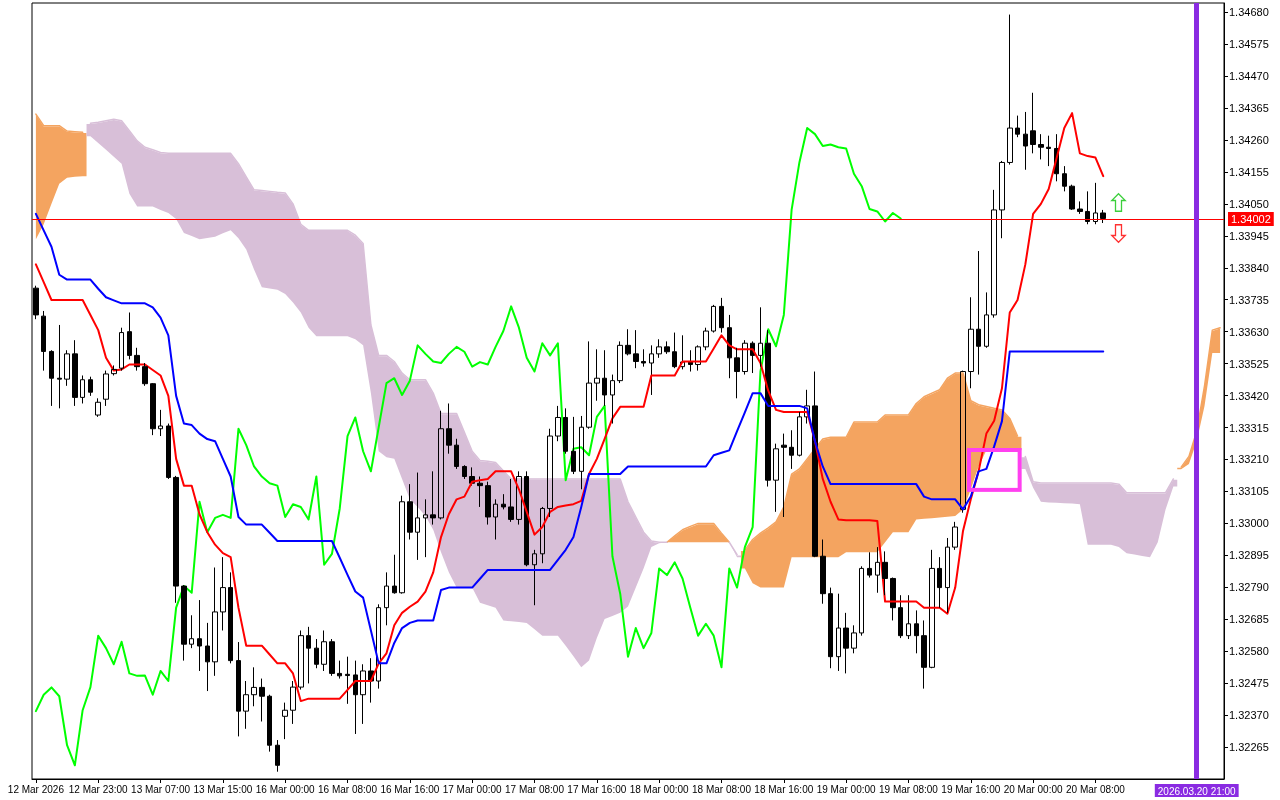 This screenshot has width=1280, height=800. I want to click on y-tick-label: 1.34260, so click(1249, 139).